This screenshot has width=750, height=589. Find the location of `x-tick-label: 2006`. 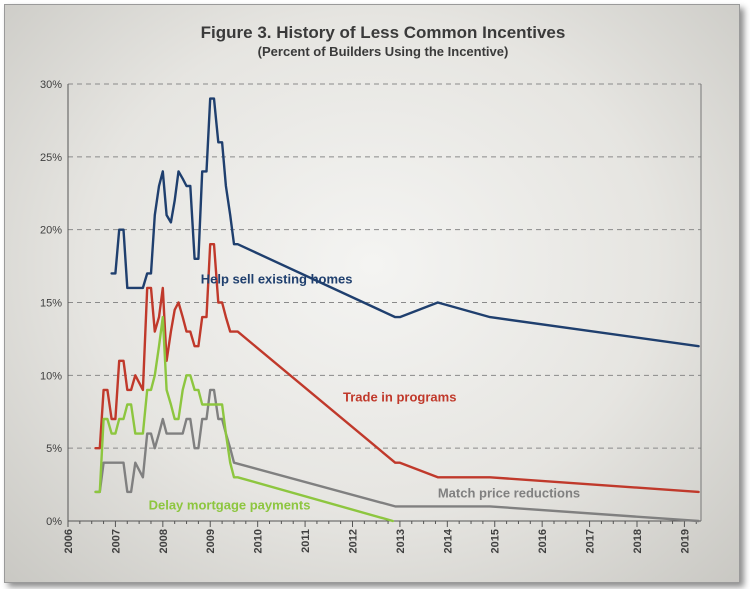

x-tick-label: 2006 is located at coordinates (69, 541).